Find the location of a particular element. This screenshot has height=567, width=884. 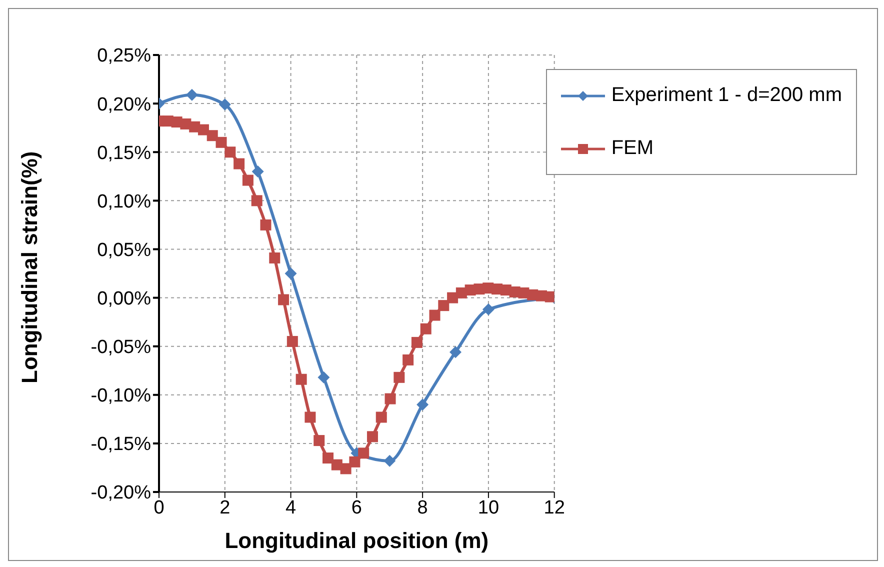

y-tick-label: 0,25% is located at coordinates (124, 56).